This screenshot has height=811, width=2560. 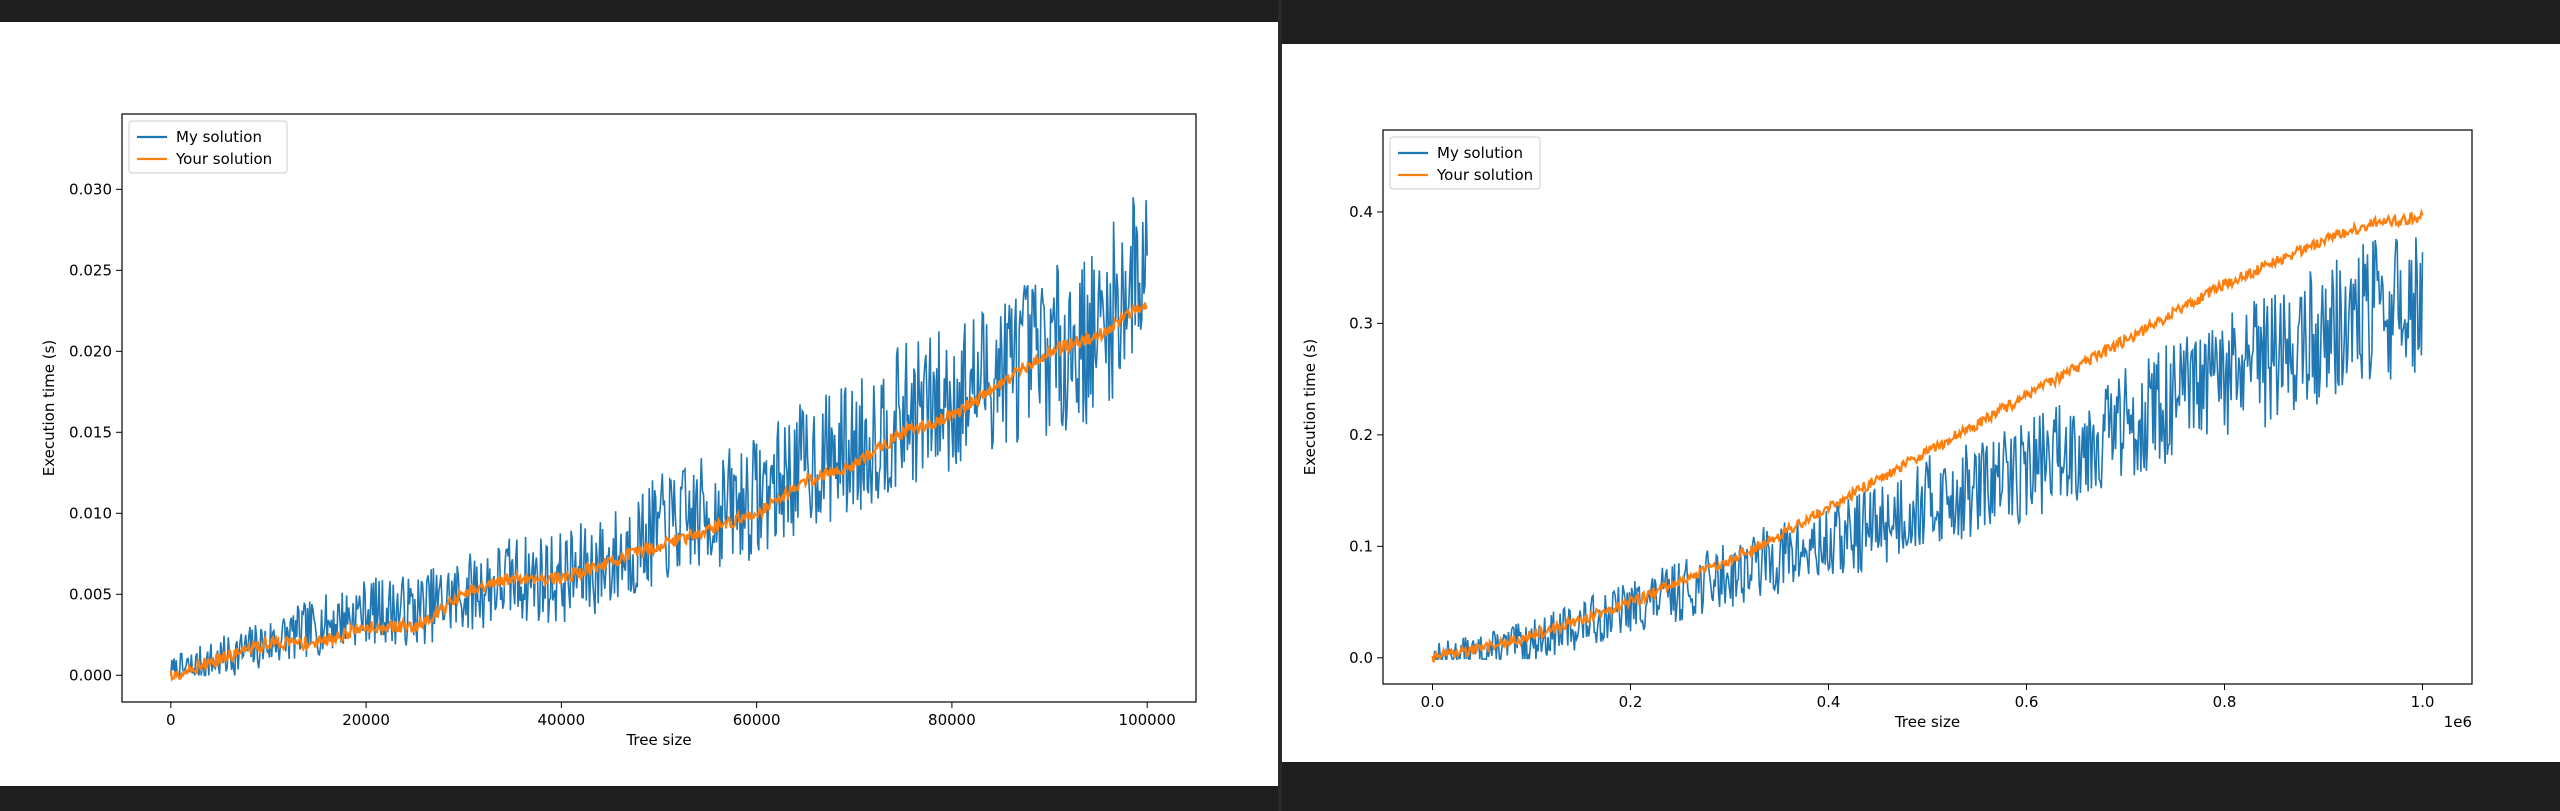 What do you see at coordinates (1361, 658) in the screenshot?
I see `y-tick-label: 0.0` at bounding box center [1361, 658].